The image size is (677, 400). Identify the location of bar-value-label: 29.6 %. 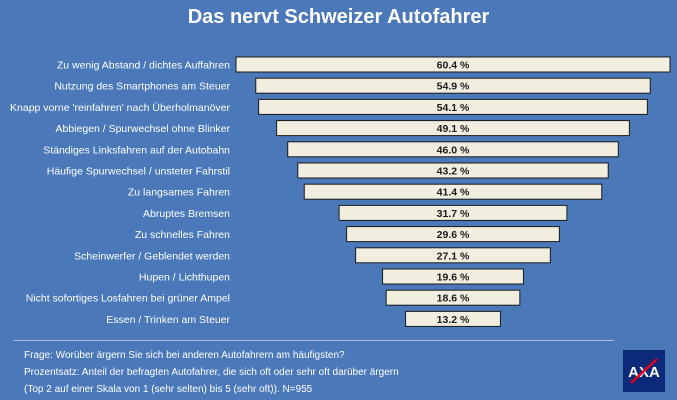
(453, 235).